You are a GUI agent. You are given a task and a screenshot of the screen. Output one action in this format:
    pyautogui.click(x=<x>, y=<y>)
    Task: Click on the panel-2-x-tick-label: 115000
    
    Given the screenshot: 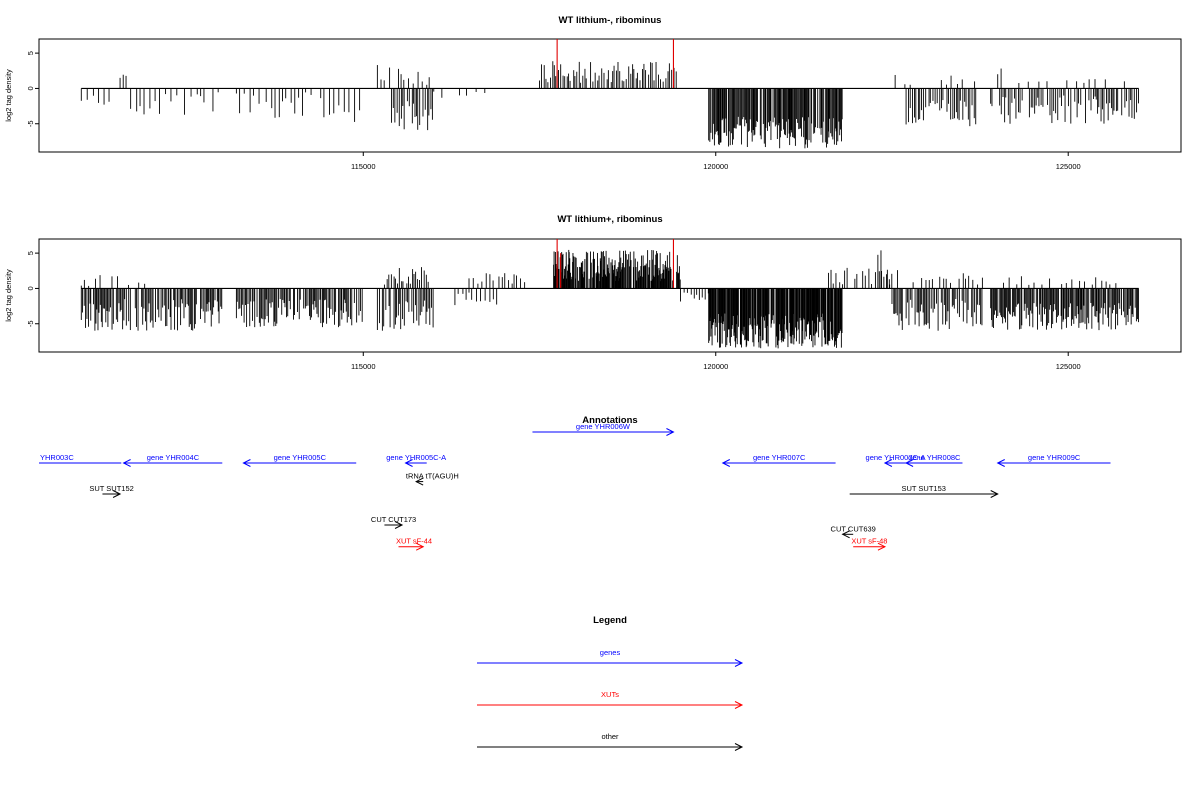 What is the action you would take?
    pyautogui.click(x=363, y=366)
    